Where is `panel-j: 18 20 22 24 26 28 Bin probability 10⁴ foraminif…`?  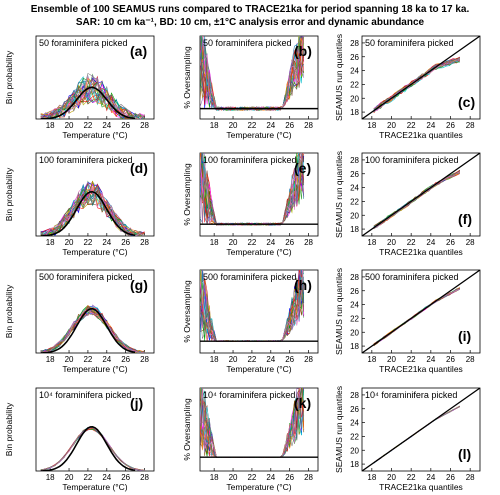 panel-j: 18 20 22 24 26 28 Bin probability 10⁴ foraminif… is located at coordinates (79, 439).